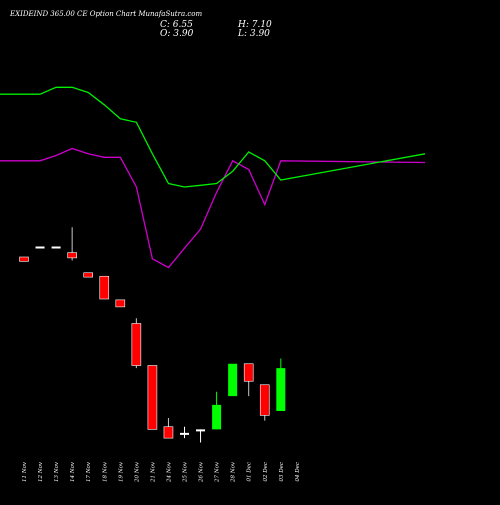  What do you see at coordinates (57, 471) in the screenshot?
I see `x-tick-label: 13 Nov` at bounding box center [57, 471].